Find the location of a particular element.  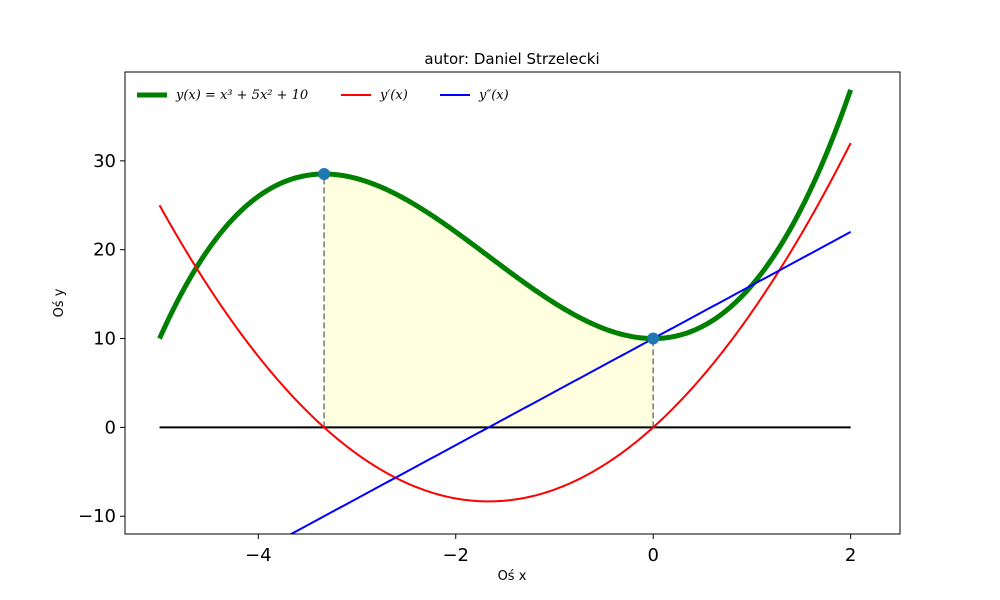

y-tick-label: 0 is located at coordinates (110, 427).